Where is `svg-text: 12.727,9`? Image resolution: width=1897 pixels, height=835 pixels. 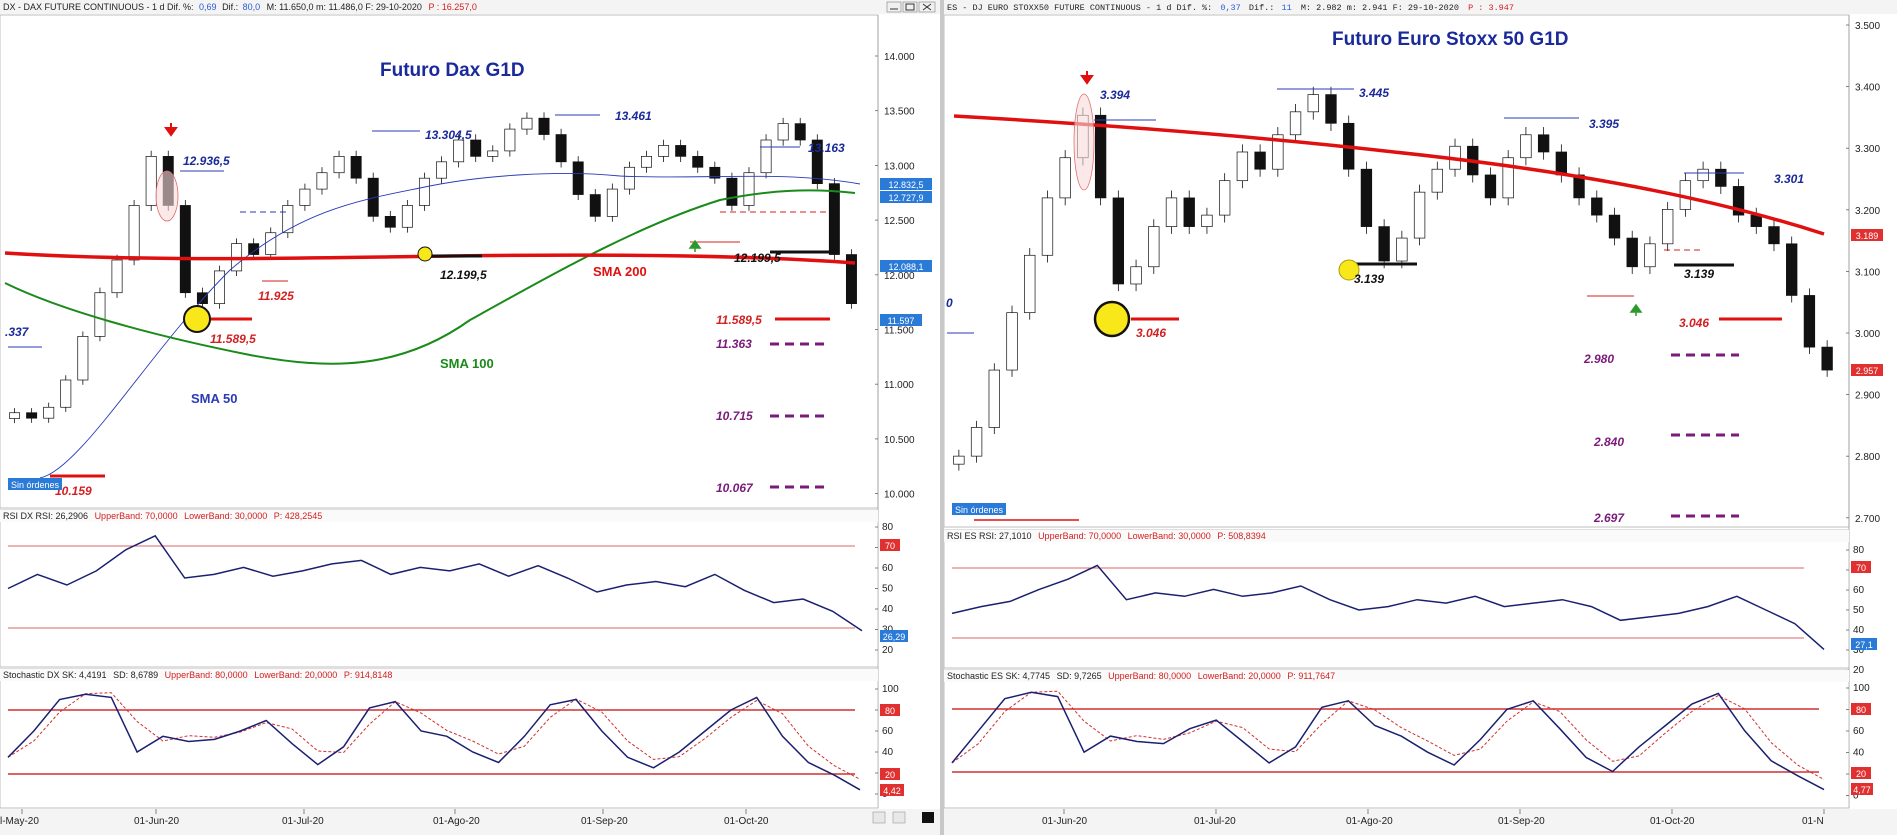
svg-text: 12.727,9 is located at coordinates (905, 198).